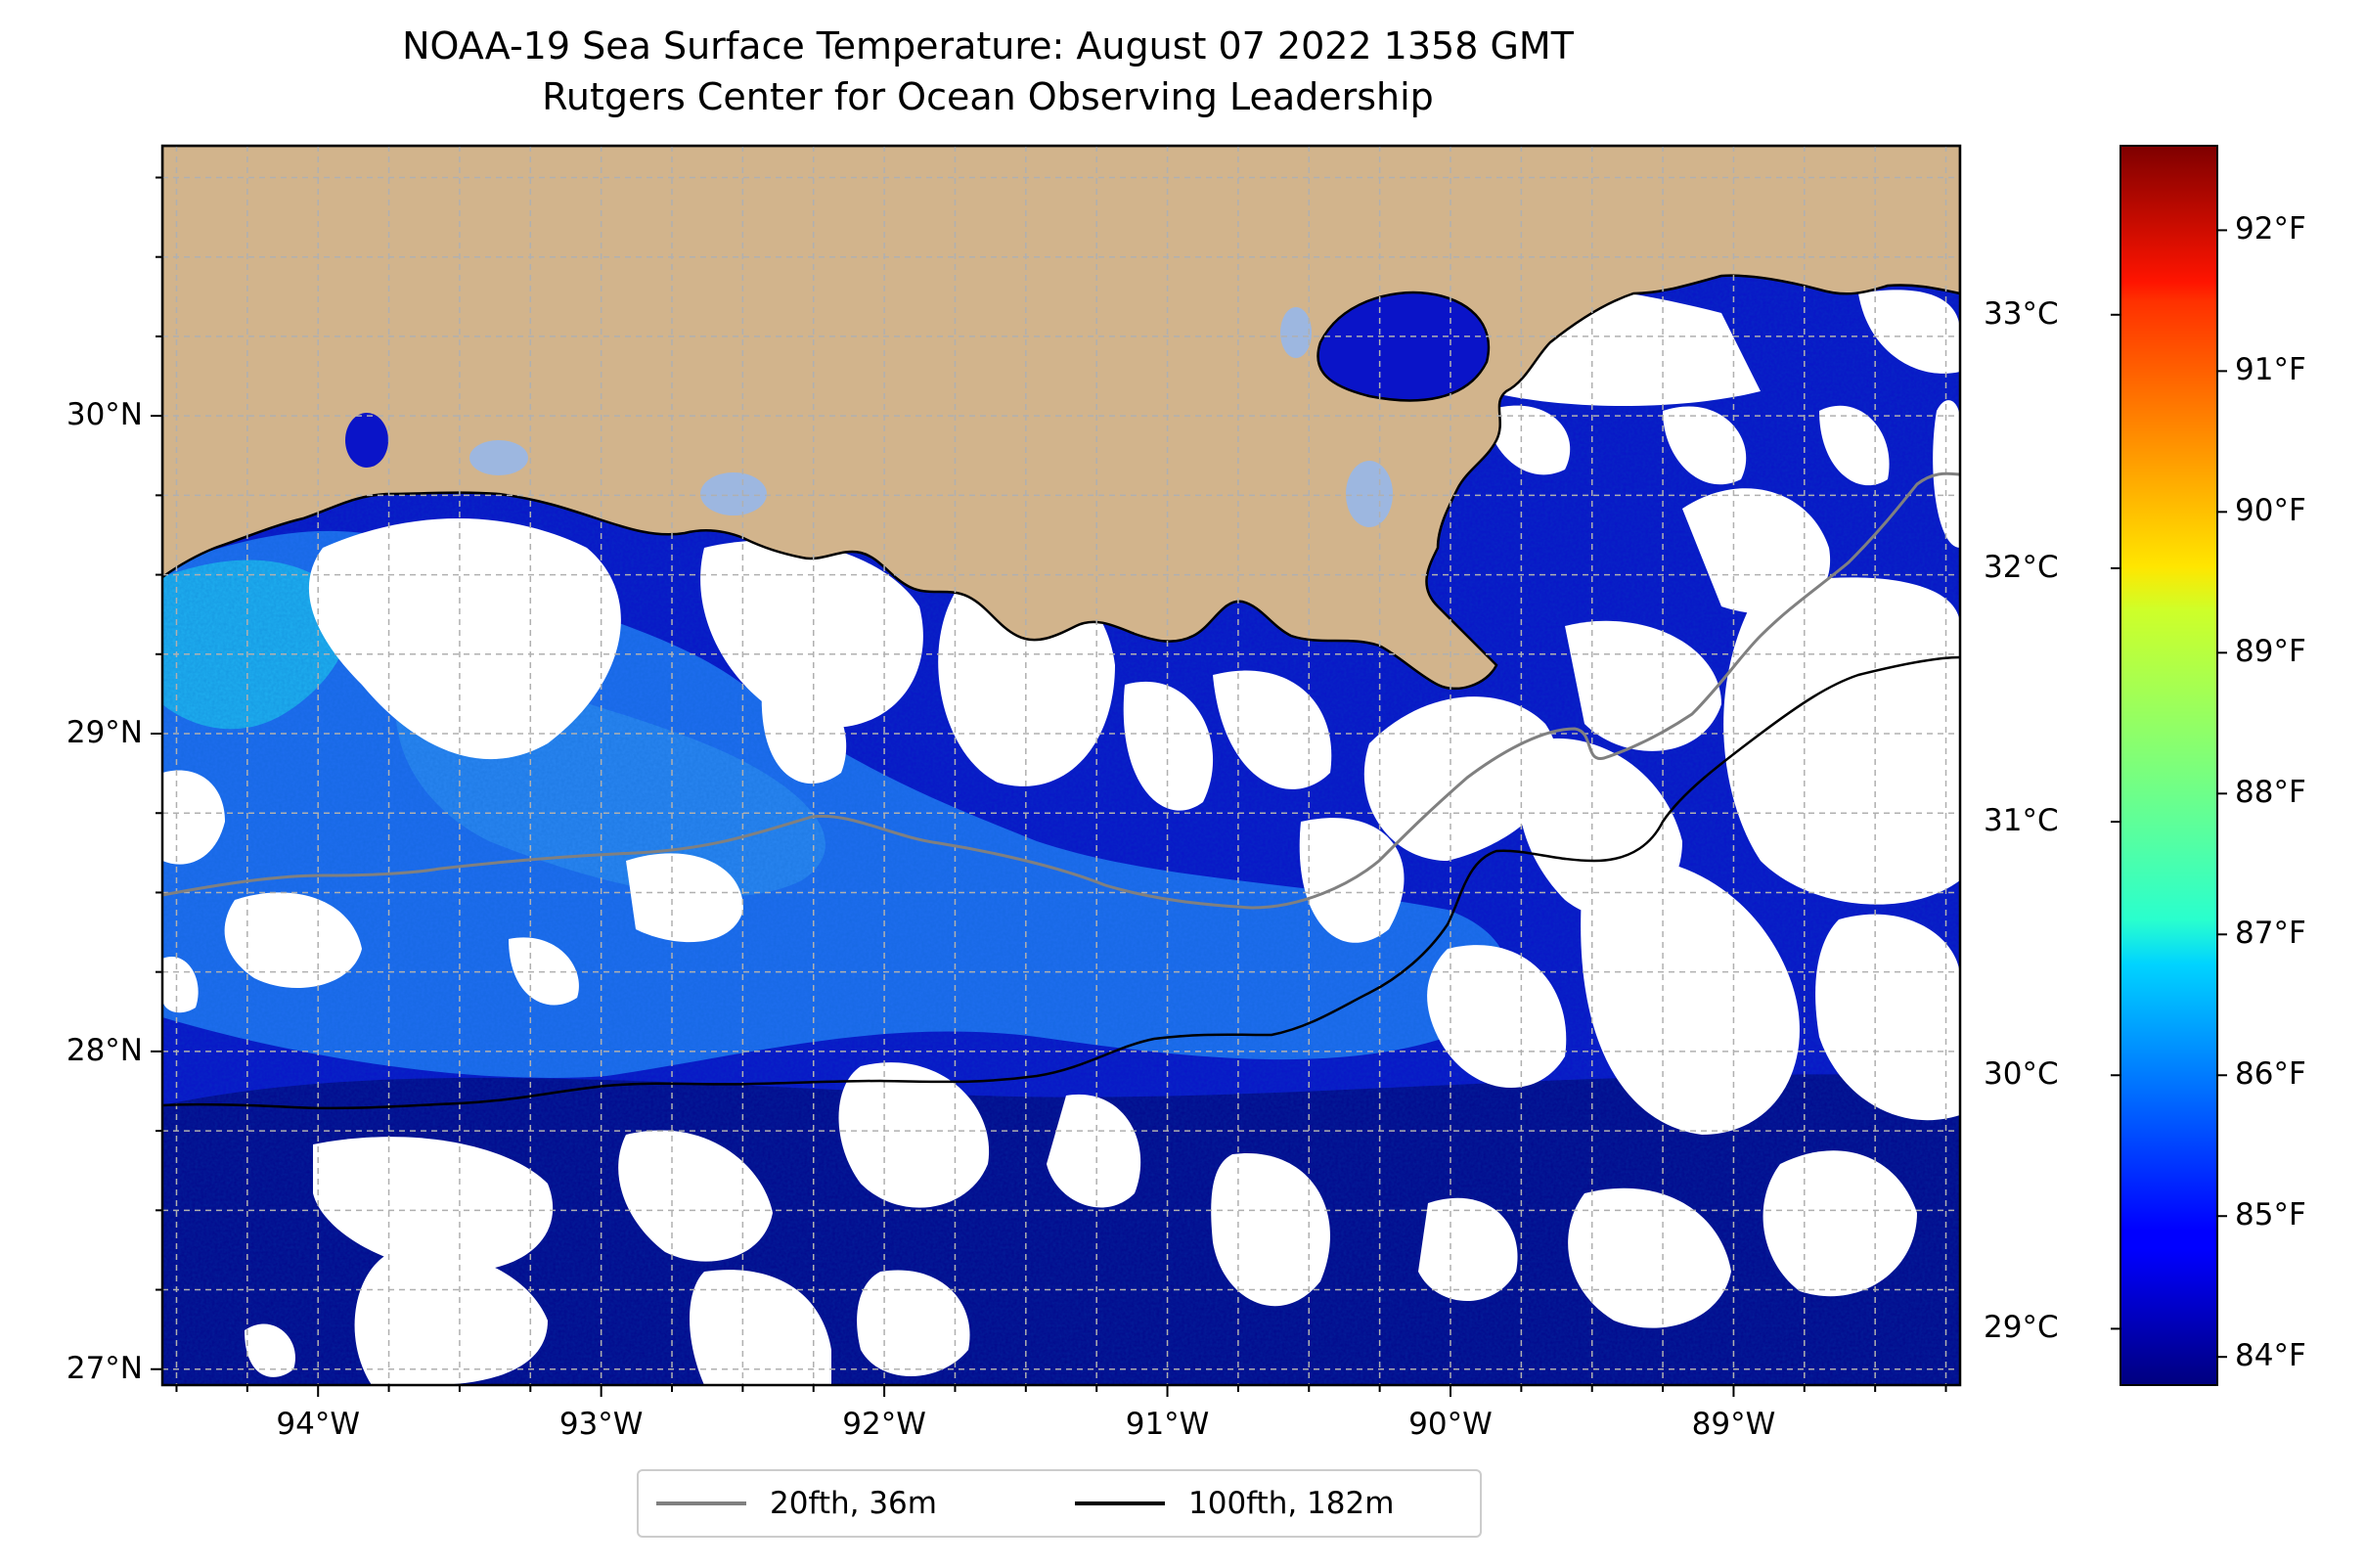 The width and height of the screenshot is (2365, 1568). Describe the element at coordinates (104, 1368) in the screenshot. I see `lat-tick-label: 27°N` at that location.